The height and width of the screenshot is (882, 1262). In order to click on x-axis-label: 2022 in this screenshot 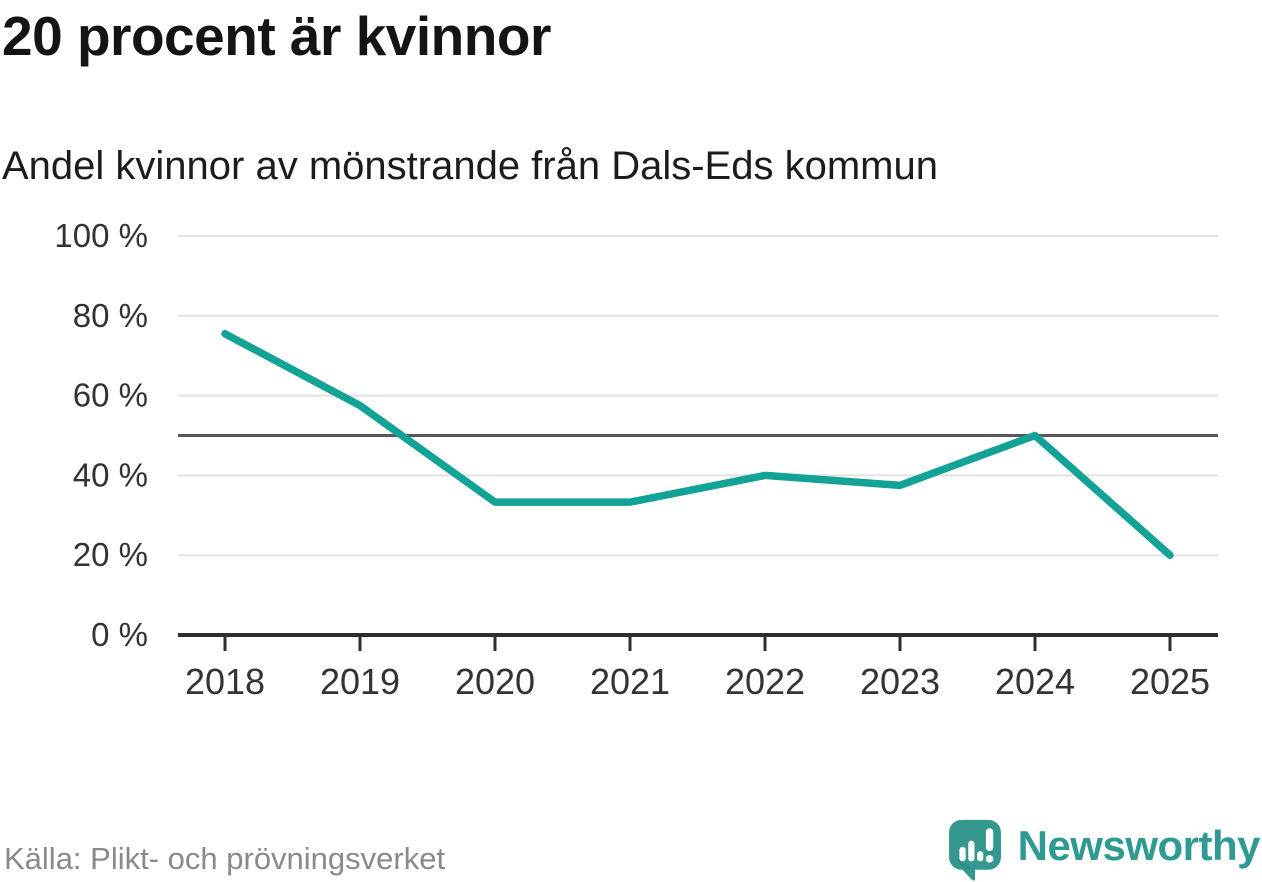, I will do `click(765, 681)`.